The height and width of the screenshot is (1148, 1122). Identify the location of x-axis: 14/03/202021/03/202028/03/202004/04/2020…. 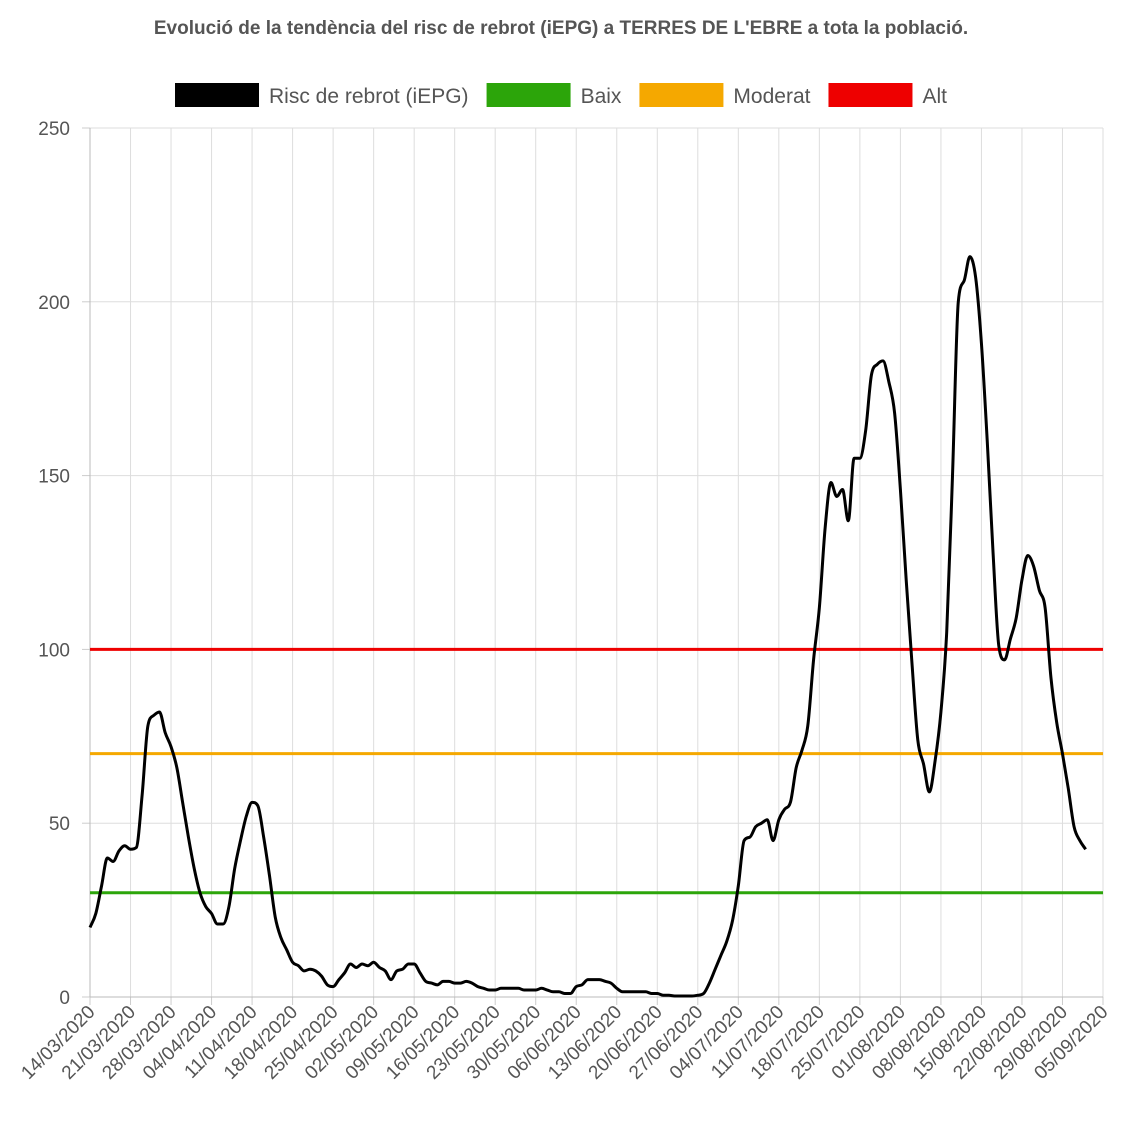
(565, 1040).